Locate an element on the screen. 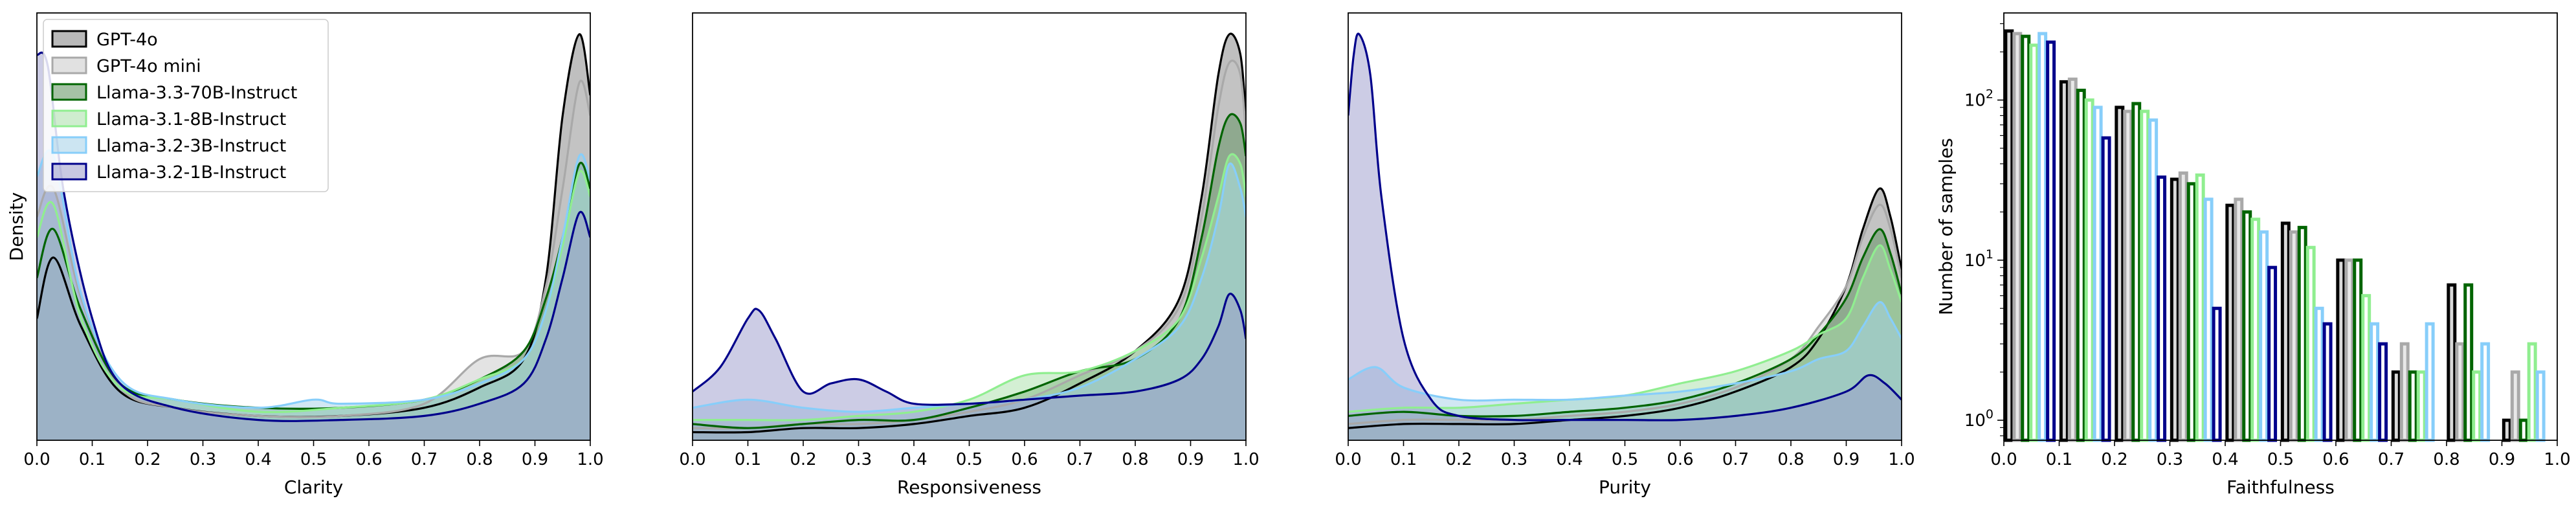 The height and width of the screenshot is (505, 2576). y-axis-label: Density is located at coordinates (16, 227).